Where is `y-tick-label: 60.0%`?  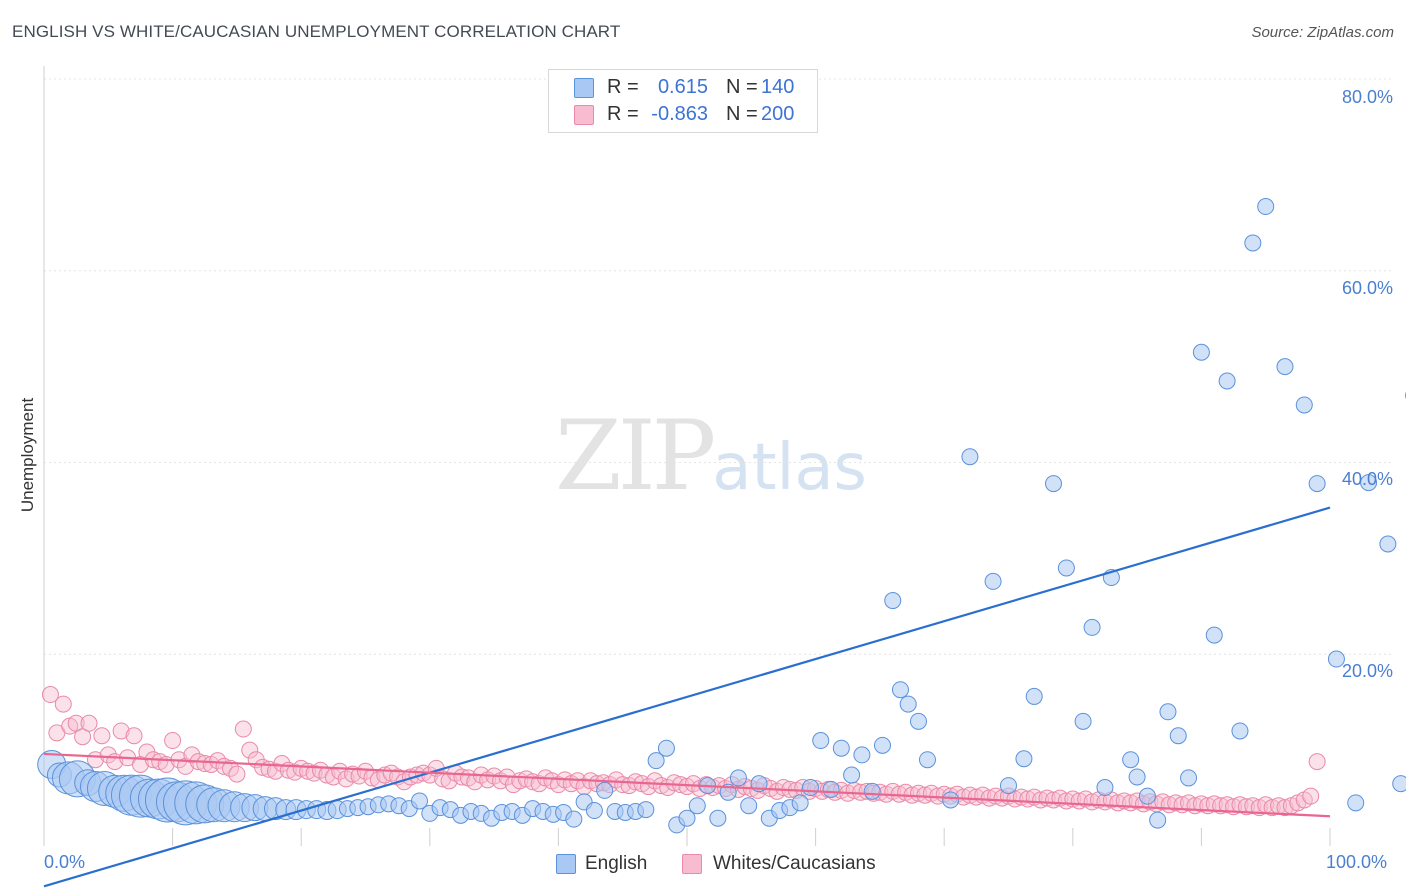 y-tick-label: 60.0% is located at coordinates (1367, 288).